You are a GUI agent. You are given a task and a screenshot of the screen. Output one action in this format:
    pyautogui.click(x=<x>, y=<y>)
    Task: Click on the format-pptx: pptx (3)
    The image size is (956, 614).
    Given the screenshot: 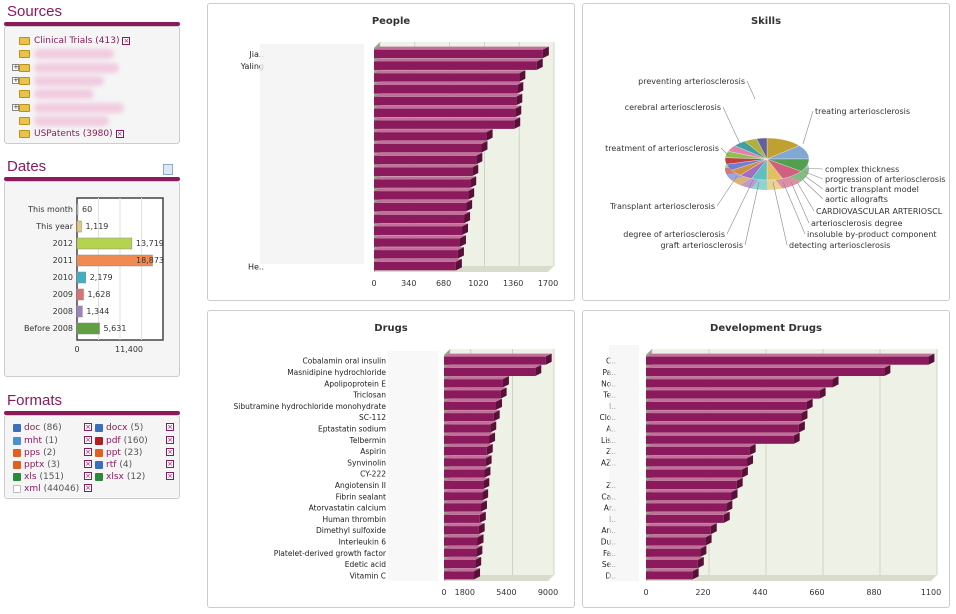 What is the action you would take?
    pyautogui.click(x=36, y=464)
    